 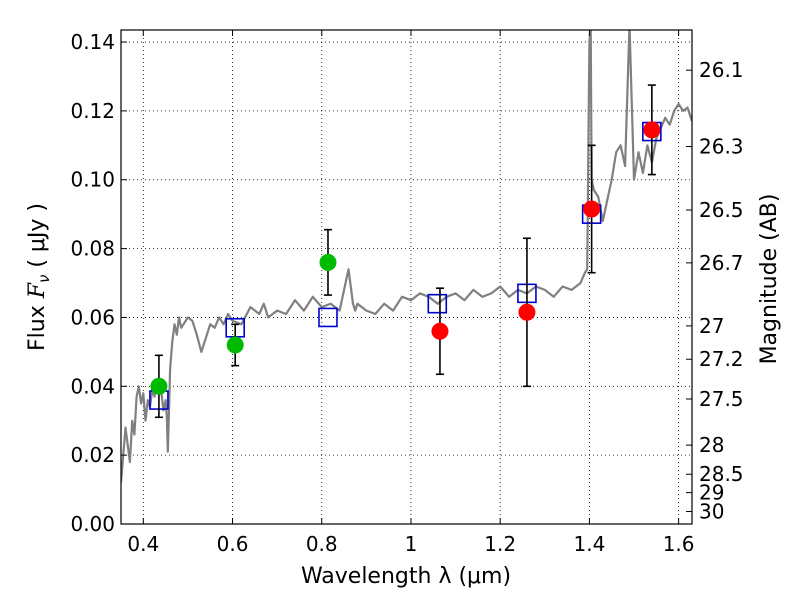 I want to click on y-axis-label-unit: ( μJy ), so click(x=37, y=239).